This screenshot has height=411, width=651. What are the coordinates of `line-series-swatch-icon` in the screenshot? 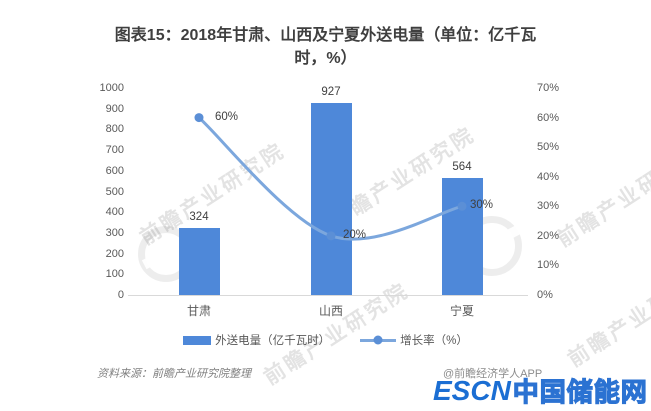 It's located at (378, 340).